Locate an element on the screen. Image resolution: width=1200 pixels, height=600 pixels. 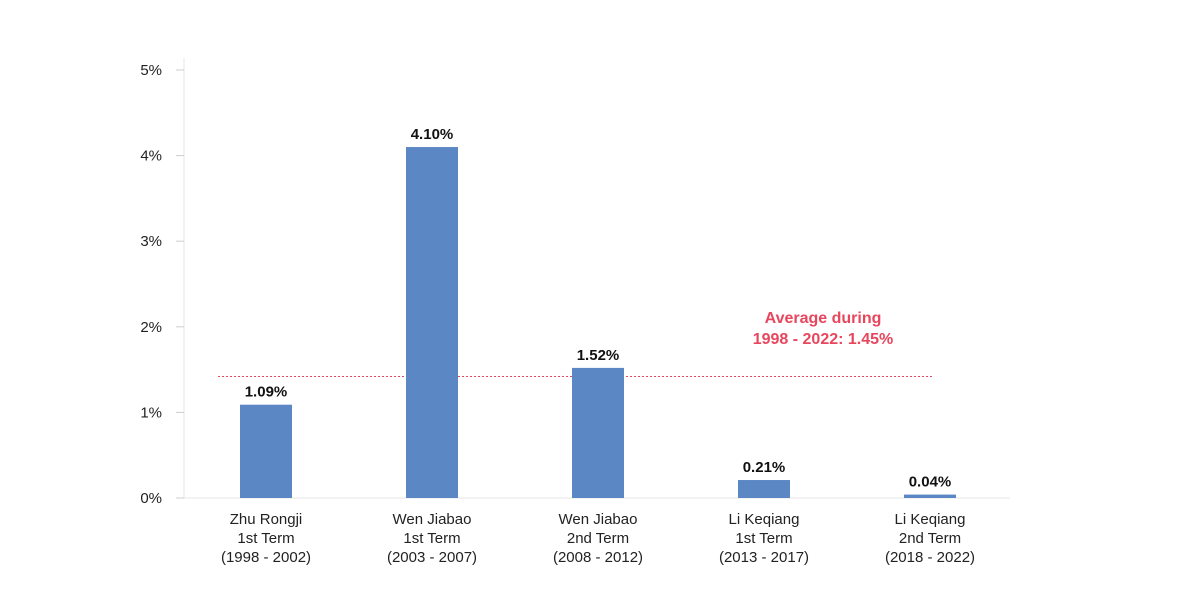
category-label: Wen Jiabao 1st Term (2003 - 2007) is located at coordinates (432, 538).